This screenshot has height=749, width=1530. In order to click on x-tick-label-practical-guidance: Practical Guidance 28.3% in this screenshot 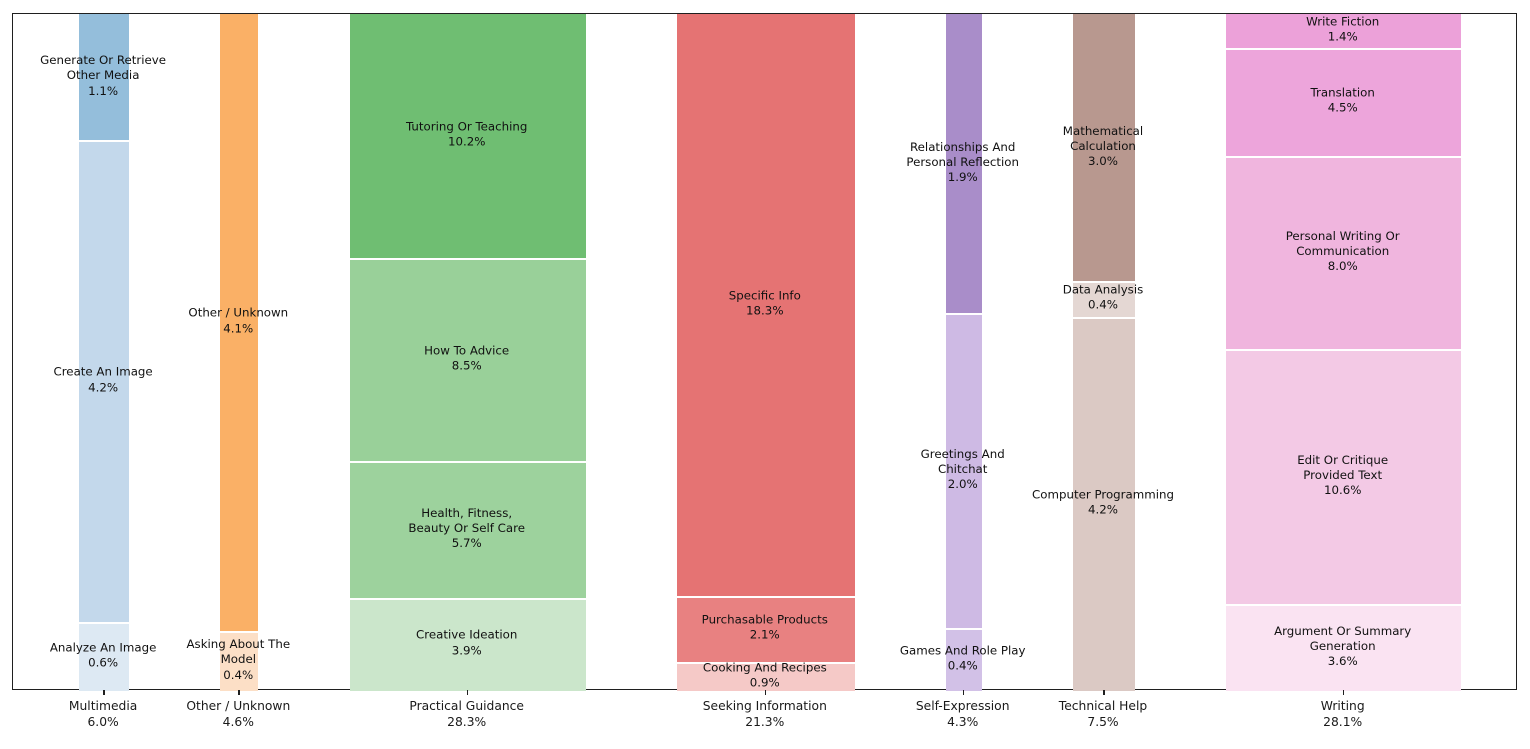, I will do `click(466, 714)`.